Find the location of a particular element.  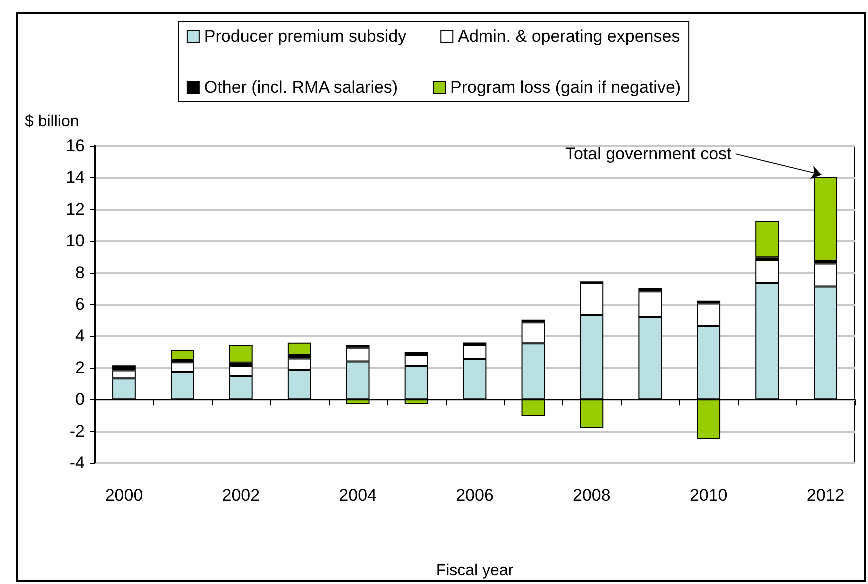

x-tick-label: 2004 is located at coordinates (358, 495).